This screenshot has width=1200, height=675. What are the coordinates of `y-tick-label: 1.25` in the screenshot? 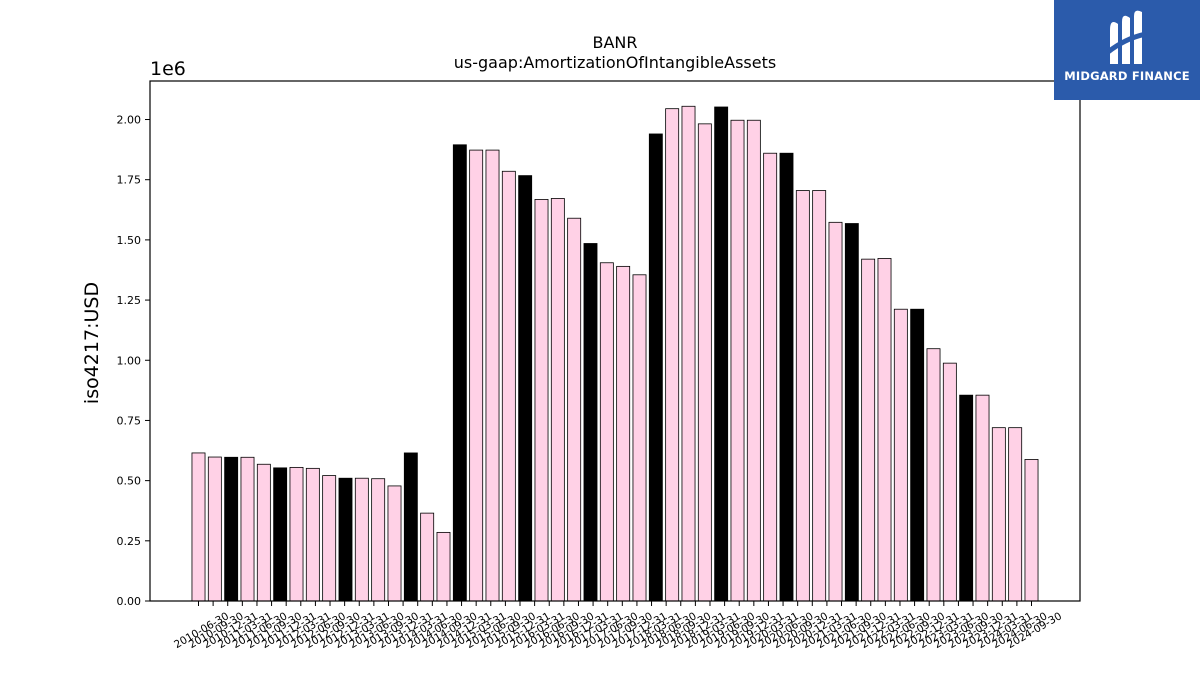 It's located at (129, 300).